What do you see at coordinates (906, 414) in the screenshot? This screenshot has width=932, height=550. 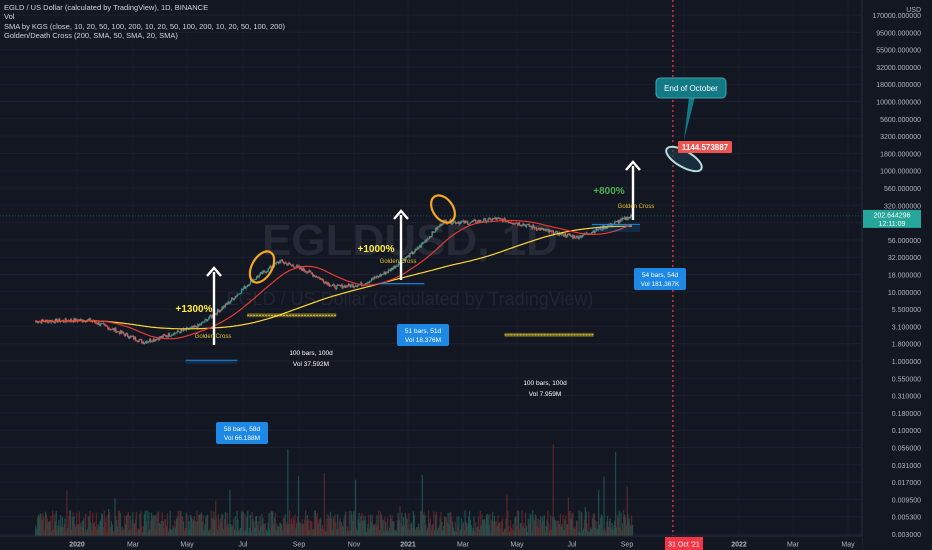 I see `y-tick-label: 0.180000` at bounding box center [906, 414].